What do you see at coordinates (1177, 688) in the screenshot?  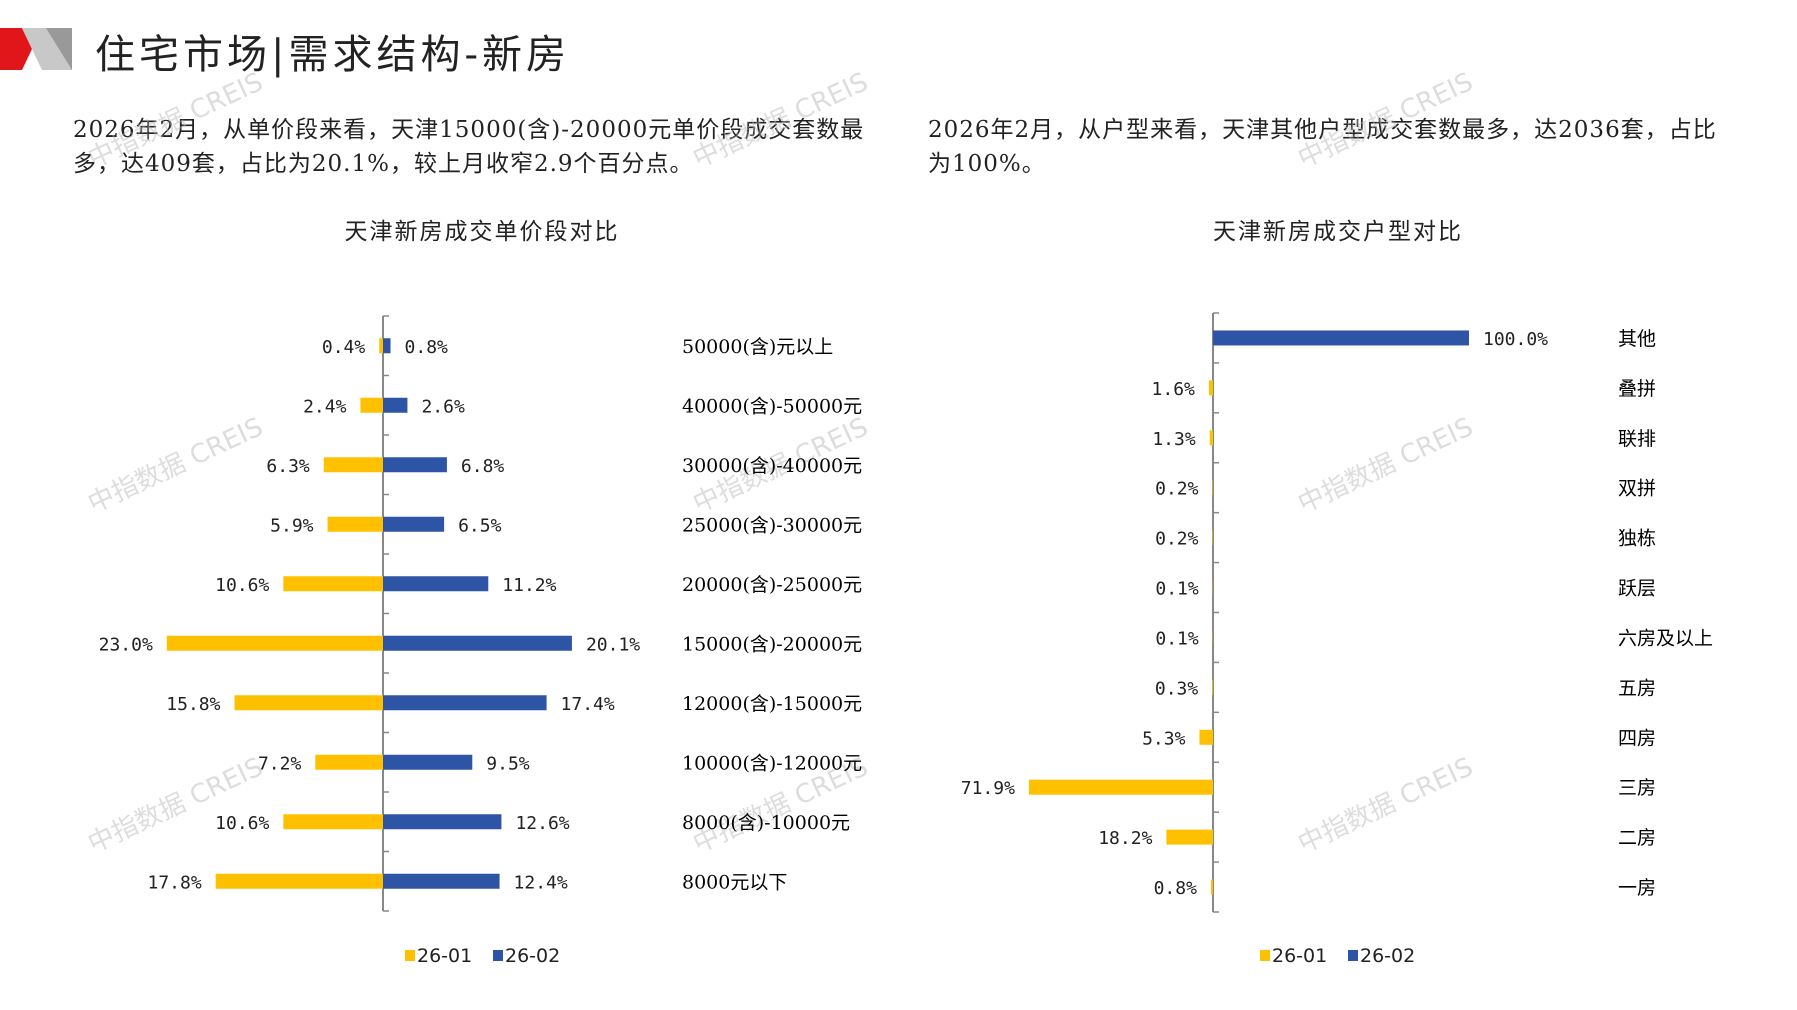 I see `data-label: 0.3%` at bounding box center [1177, 688].